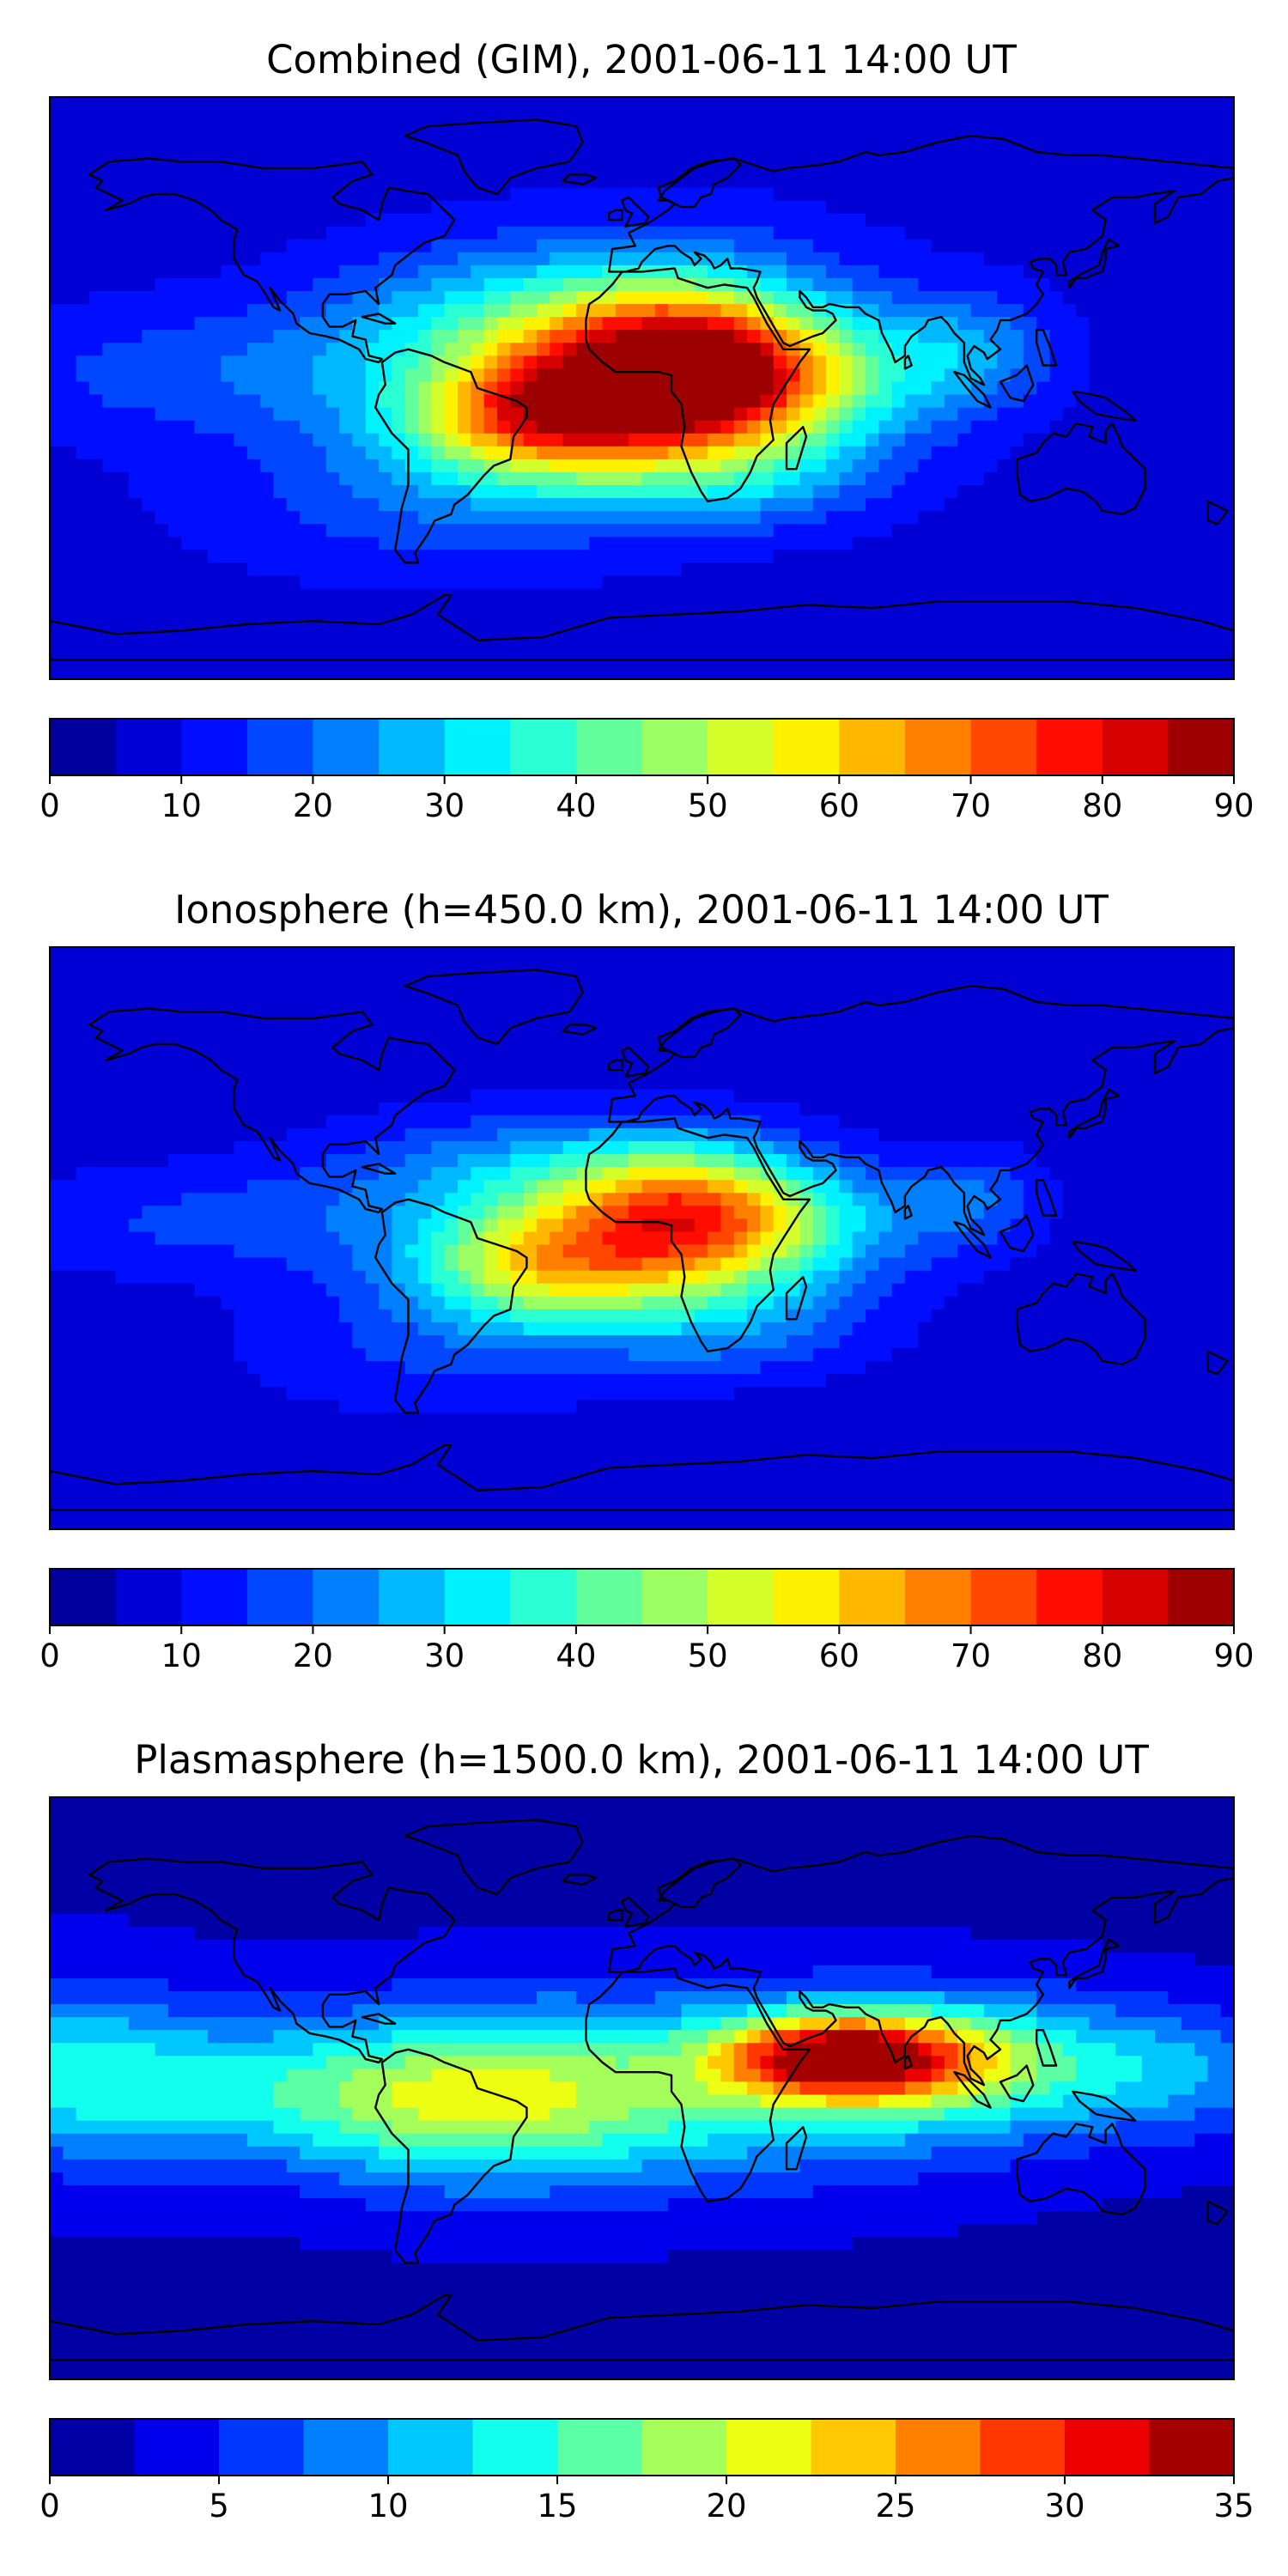 This screenshot has width=1288, height=2576. Describe the element at coordinates (700, 1883) in the screenshot. I see `coastline-scandinavia` at that location.